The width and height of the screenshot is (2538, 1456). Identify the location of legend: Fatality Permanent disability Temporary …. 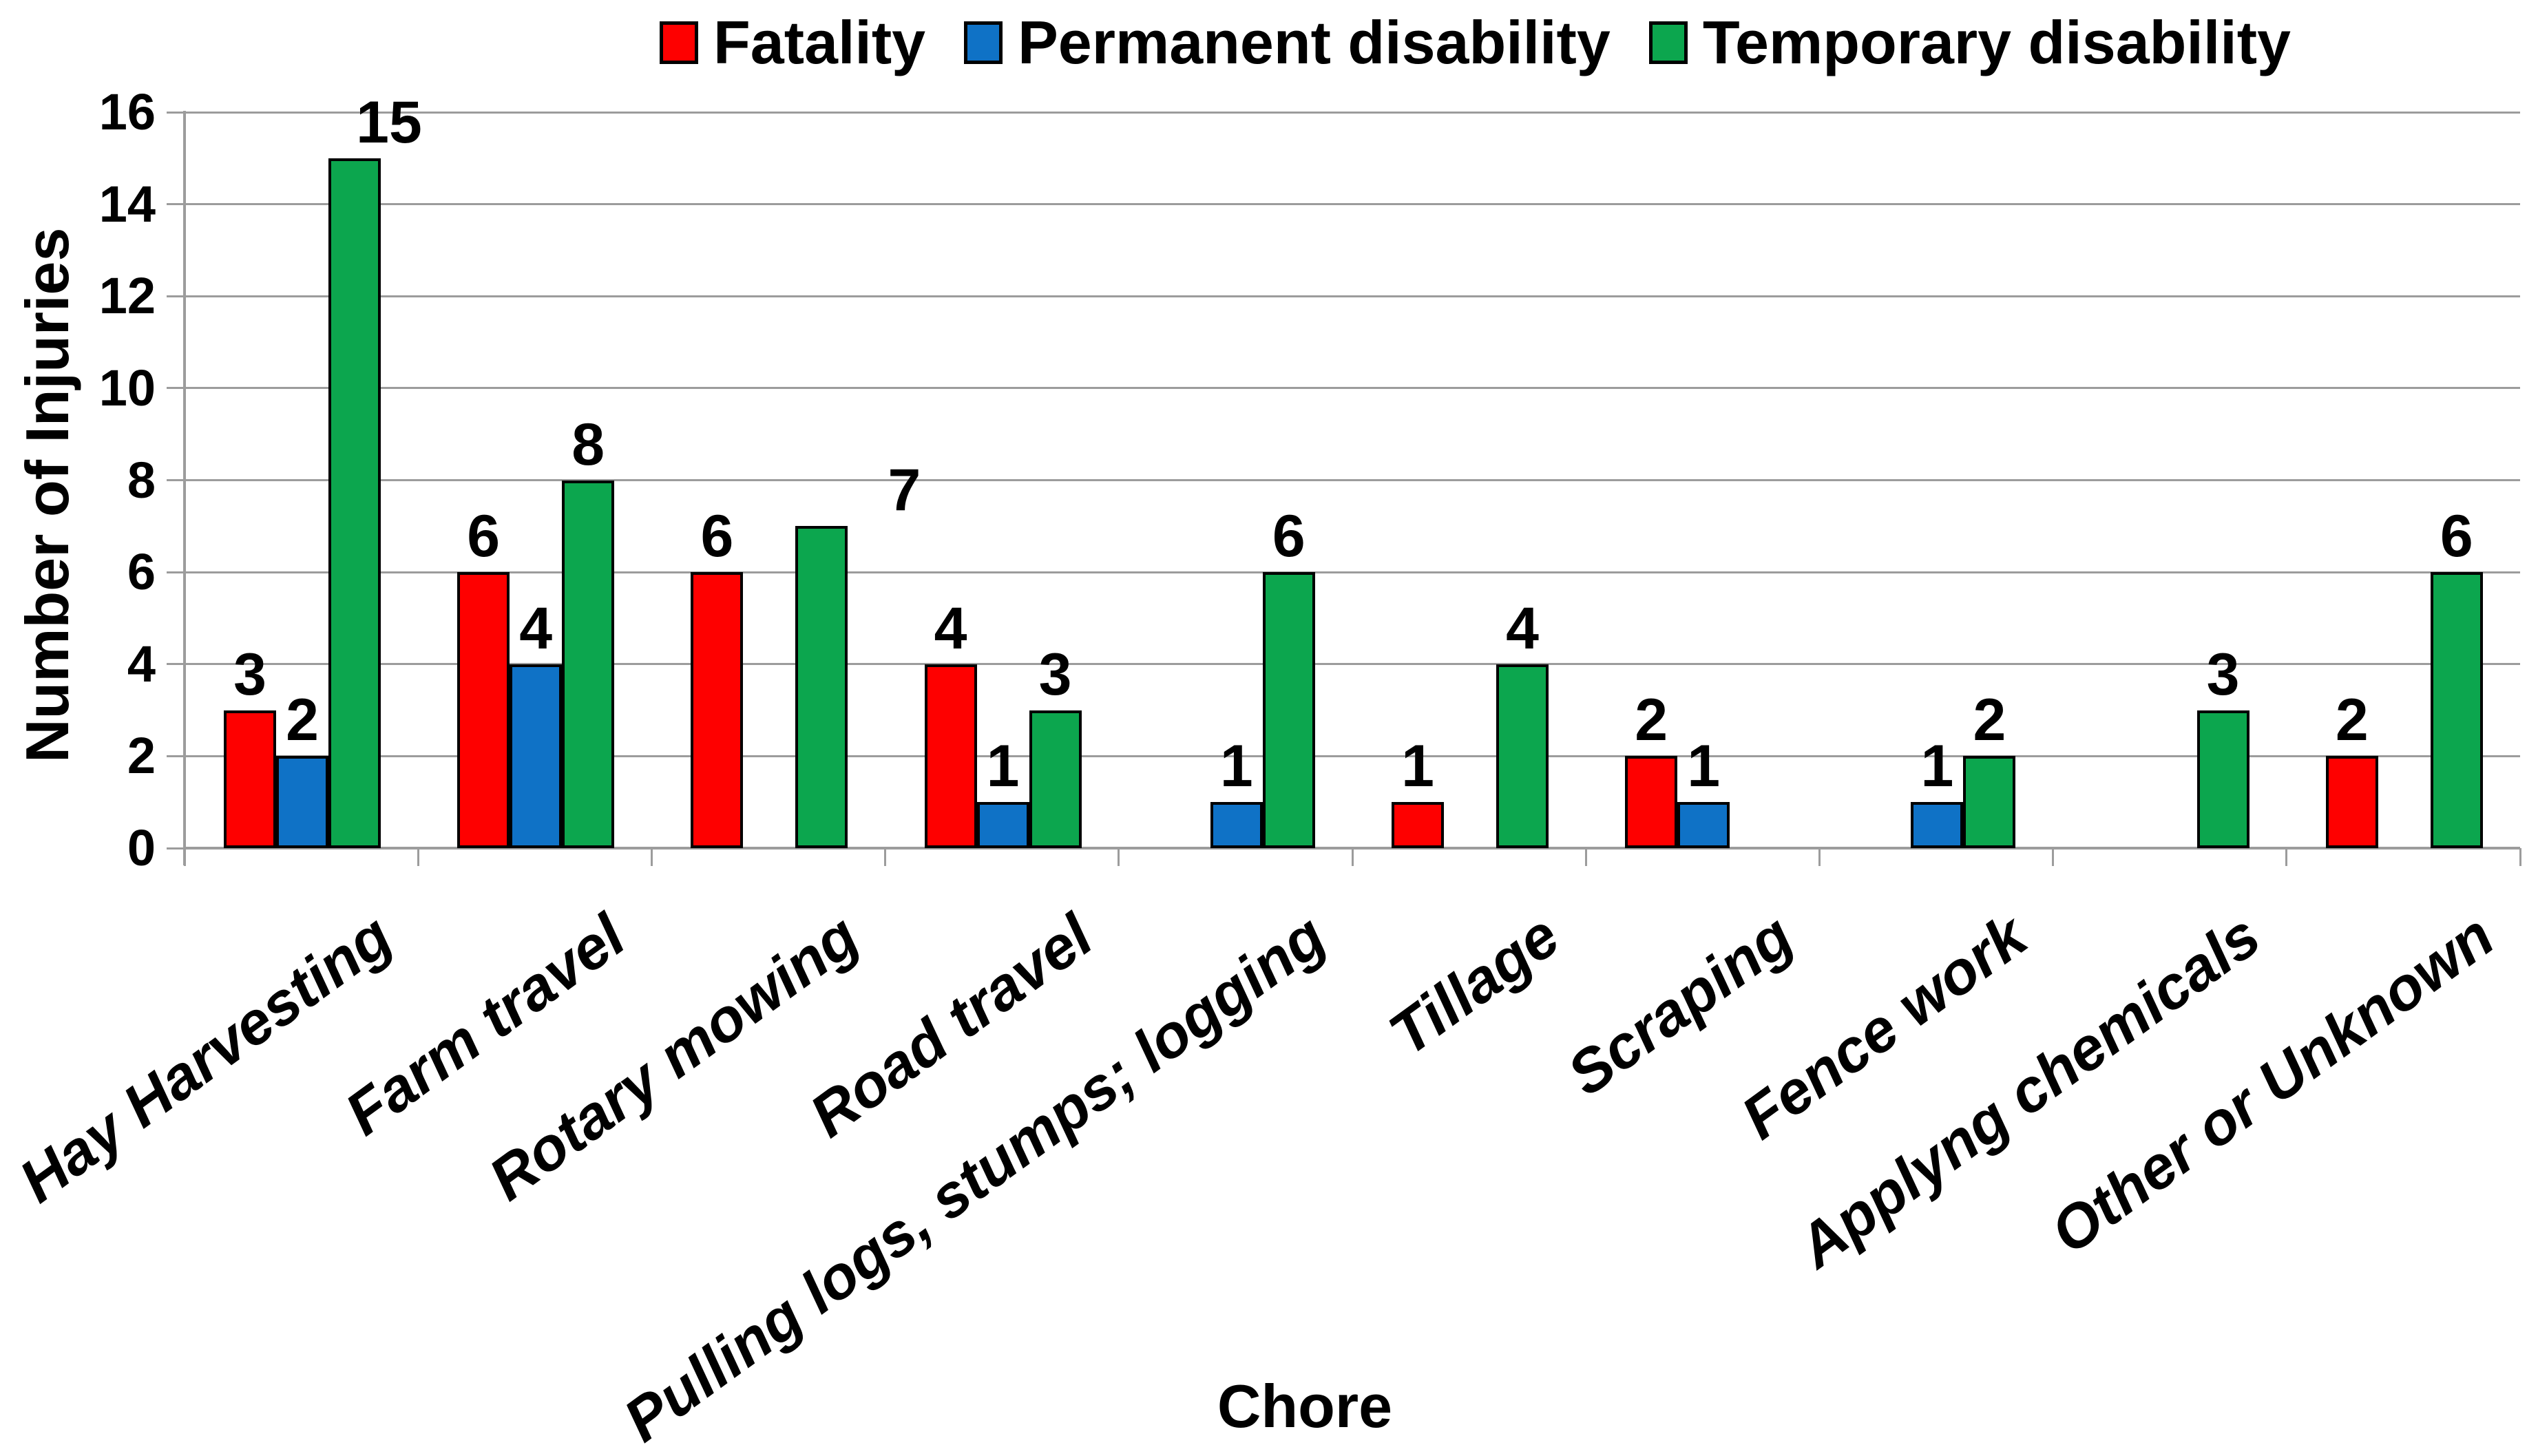
(1475, 43).